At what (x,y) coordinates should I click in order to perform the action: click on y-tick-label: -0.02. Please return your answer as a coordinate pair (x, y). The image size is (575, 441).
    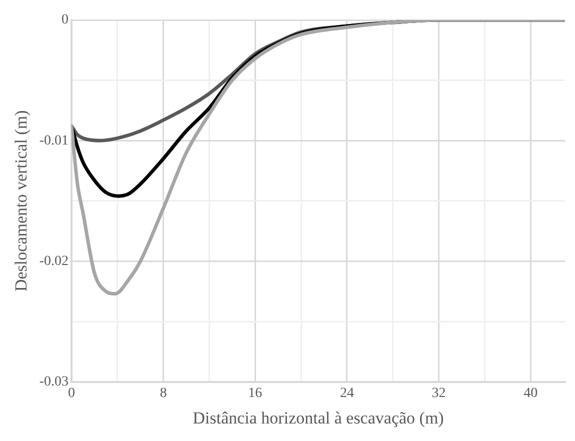
    Looking at the image, I should click on (54, 261).